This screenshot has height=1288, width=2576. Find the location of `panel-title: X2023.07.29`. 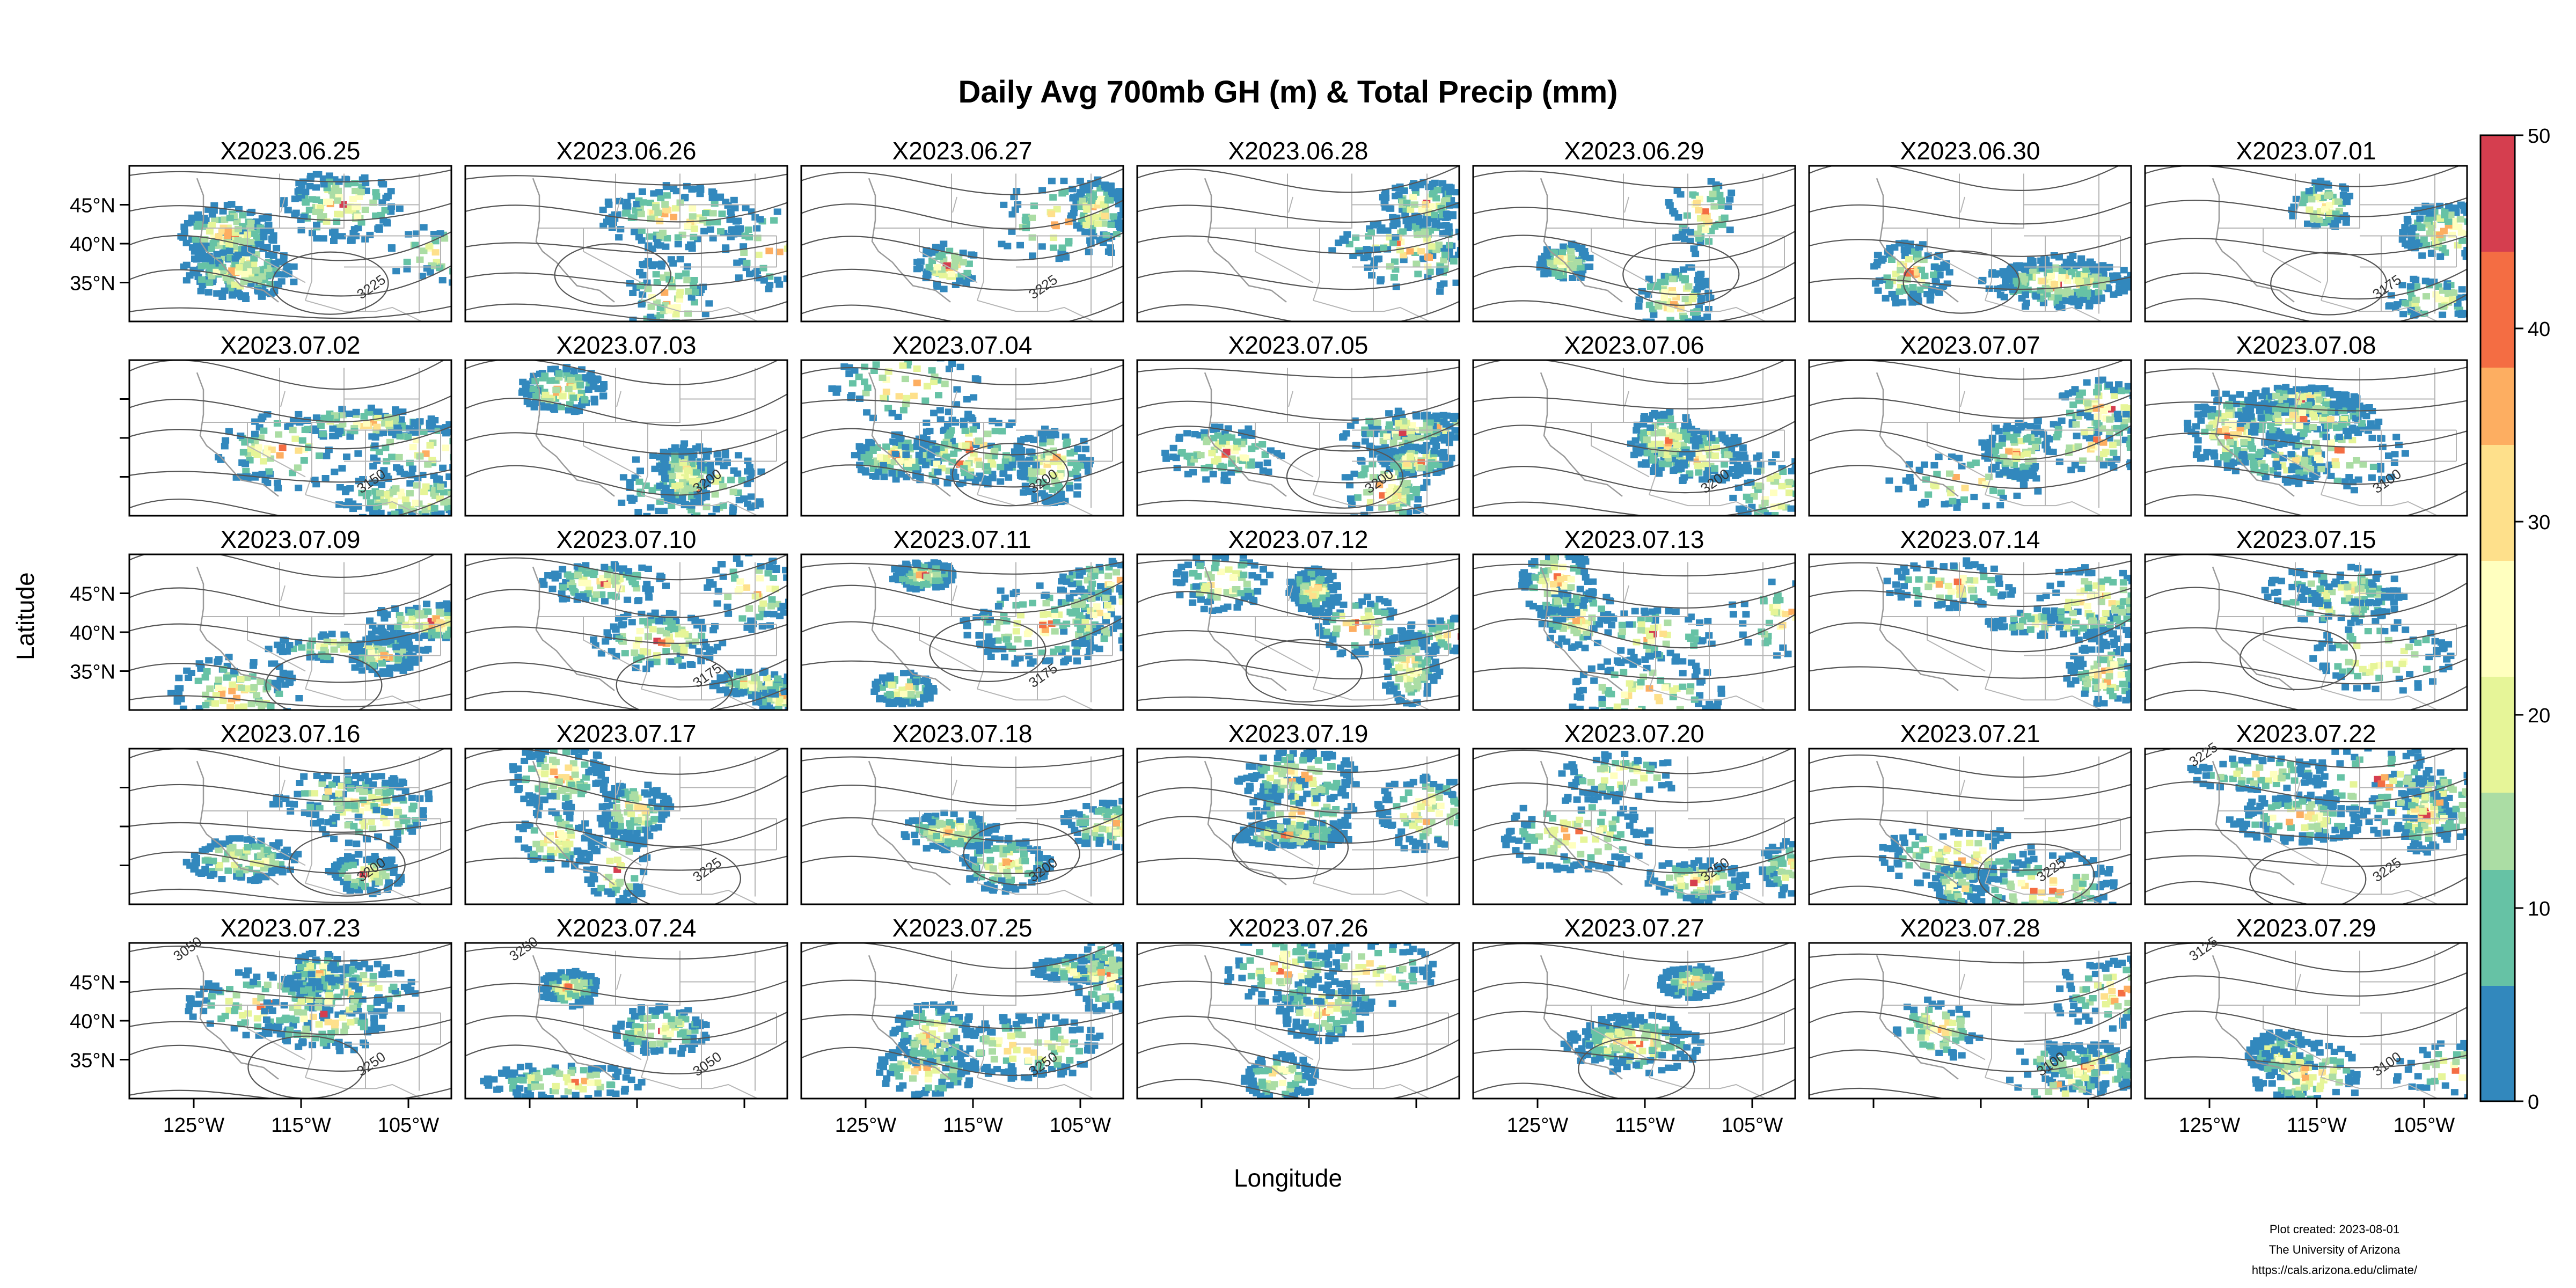

panel-title: X2023.07.29 is located at coordinates (2306, 928).